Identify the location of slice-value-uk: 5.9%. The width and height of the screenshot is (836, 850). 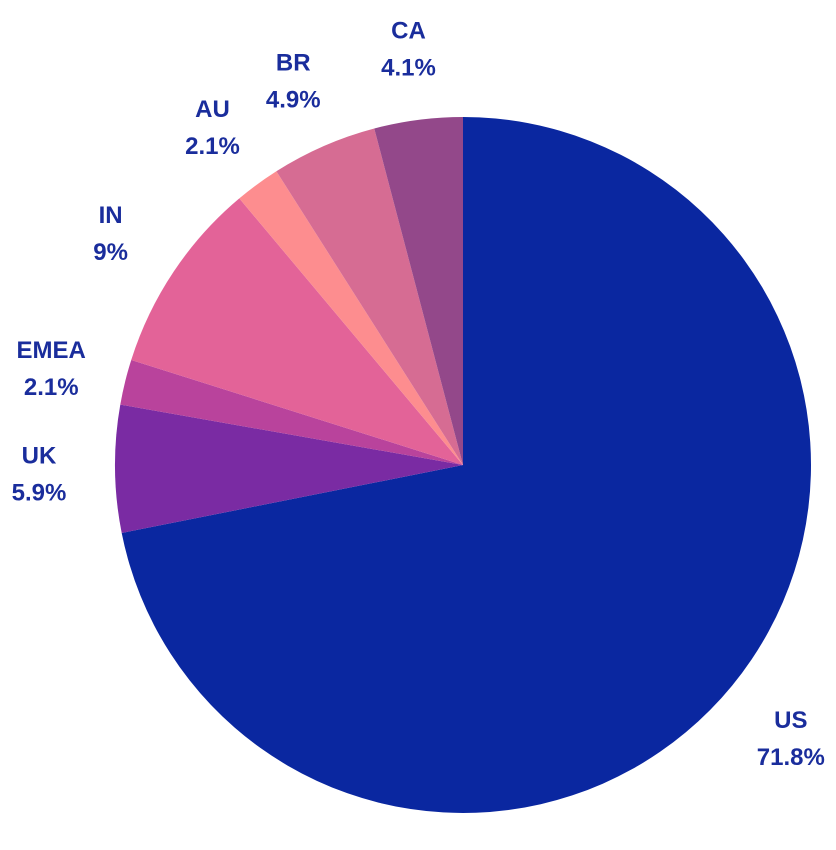
(39, 493).